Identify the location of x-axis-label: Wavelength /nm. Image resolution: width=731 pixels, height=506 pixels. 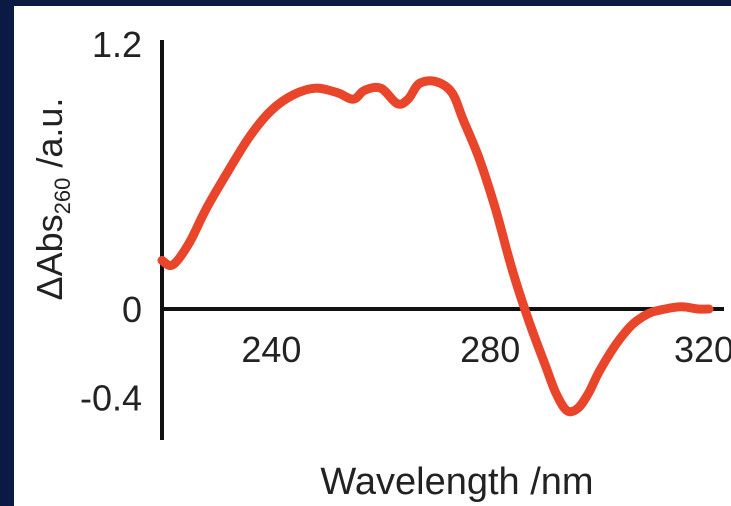
(456, 482).